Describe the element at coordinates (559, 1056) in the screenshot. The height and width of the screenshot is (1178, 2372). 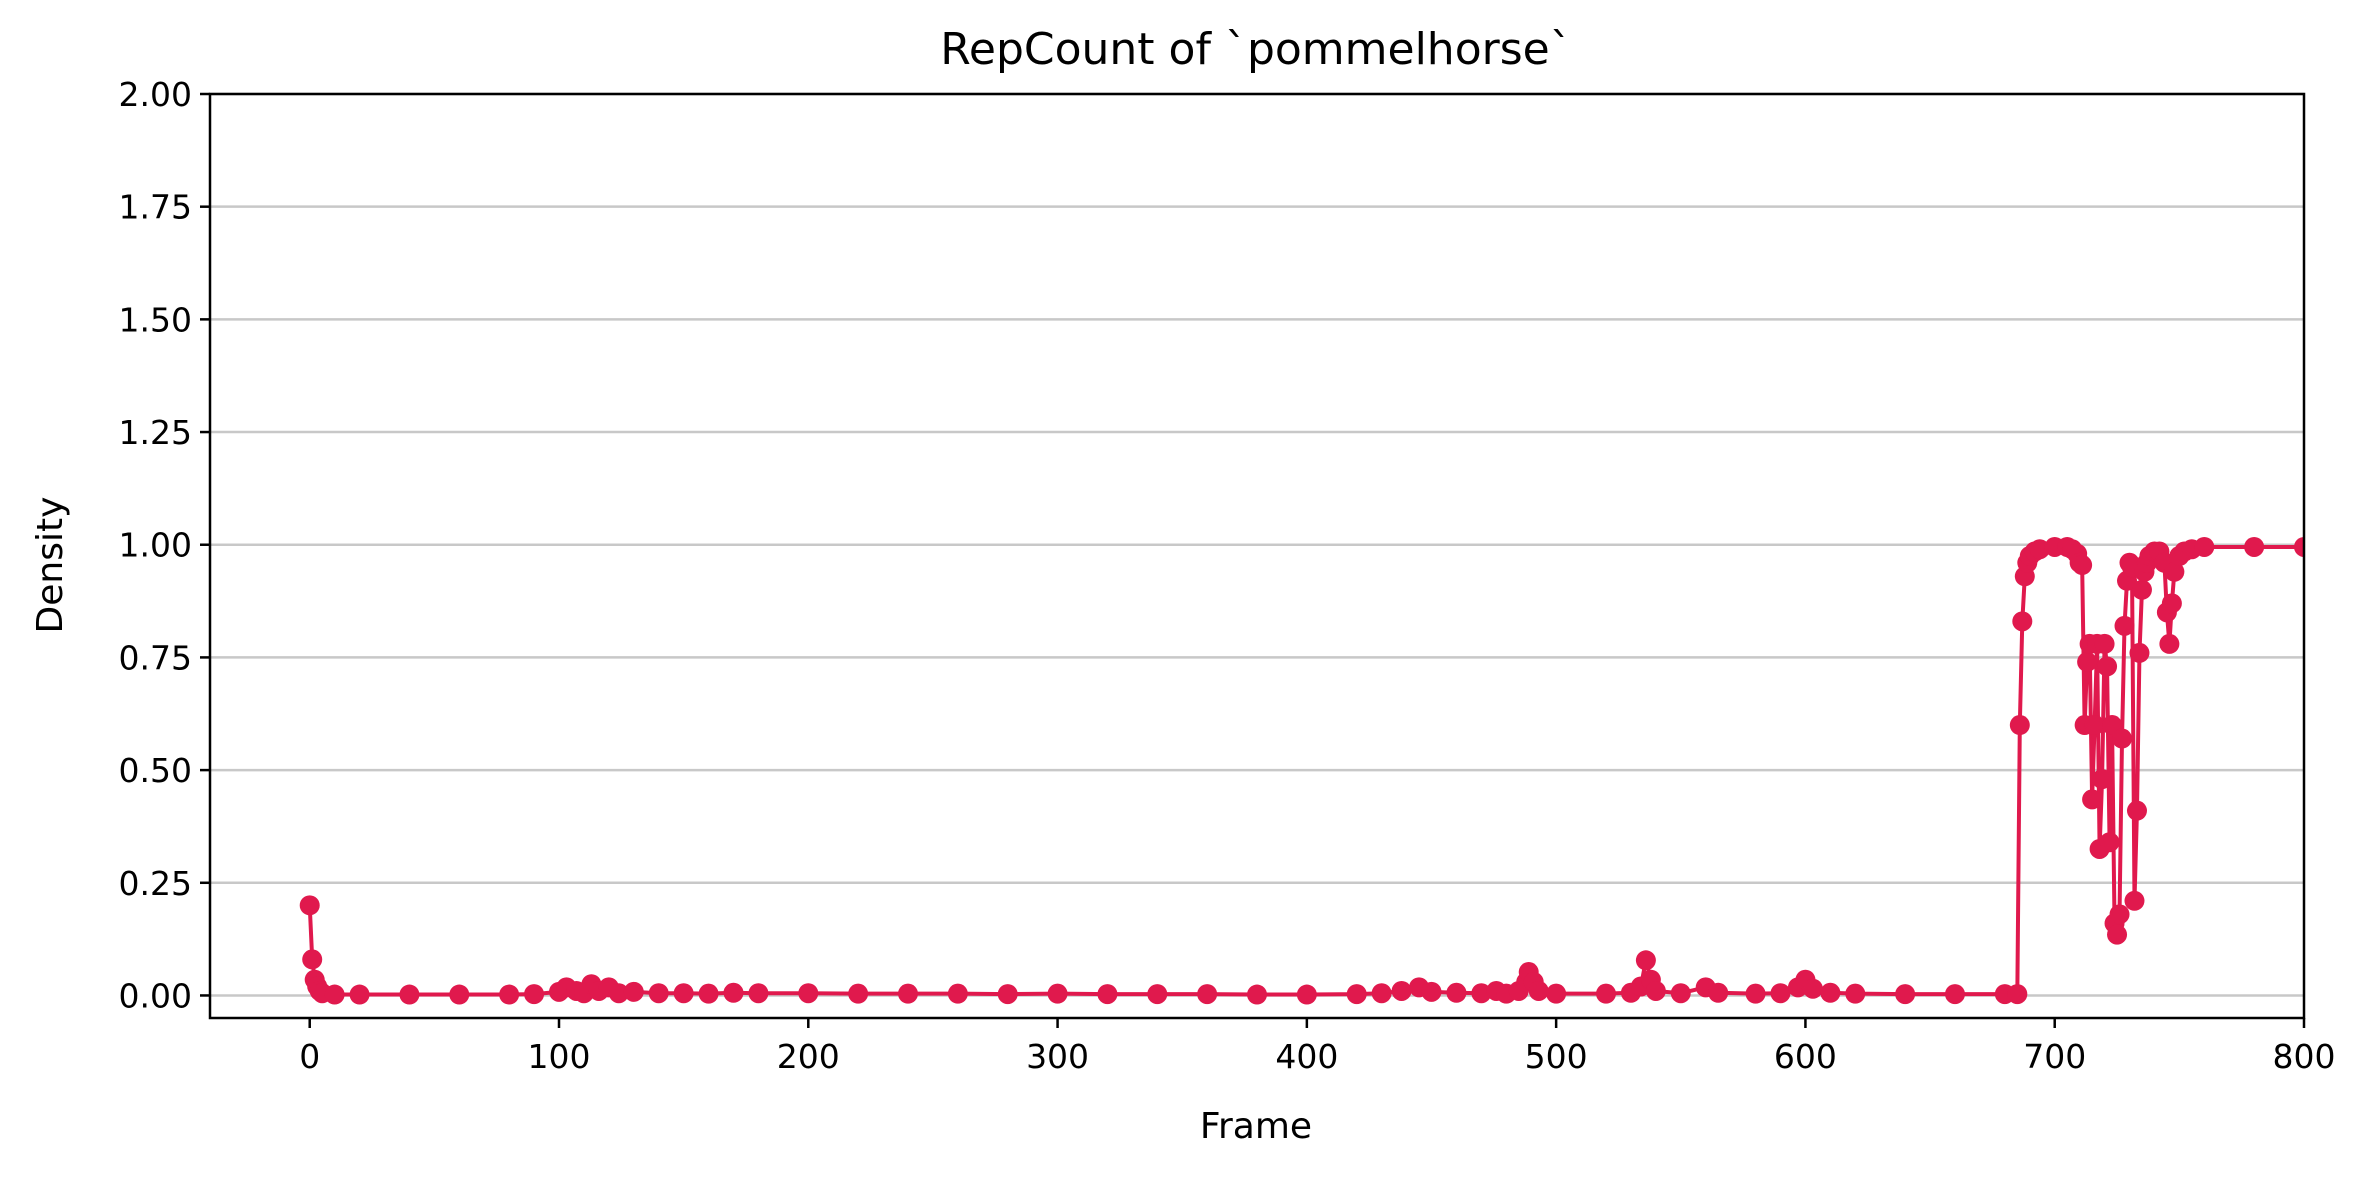
I see `x-tick-label: 100` at that location.